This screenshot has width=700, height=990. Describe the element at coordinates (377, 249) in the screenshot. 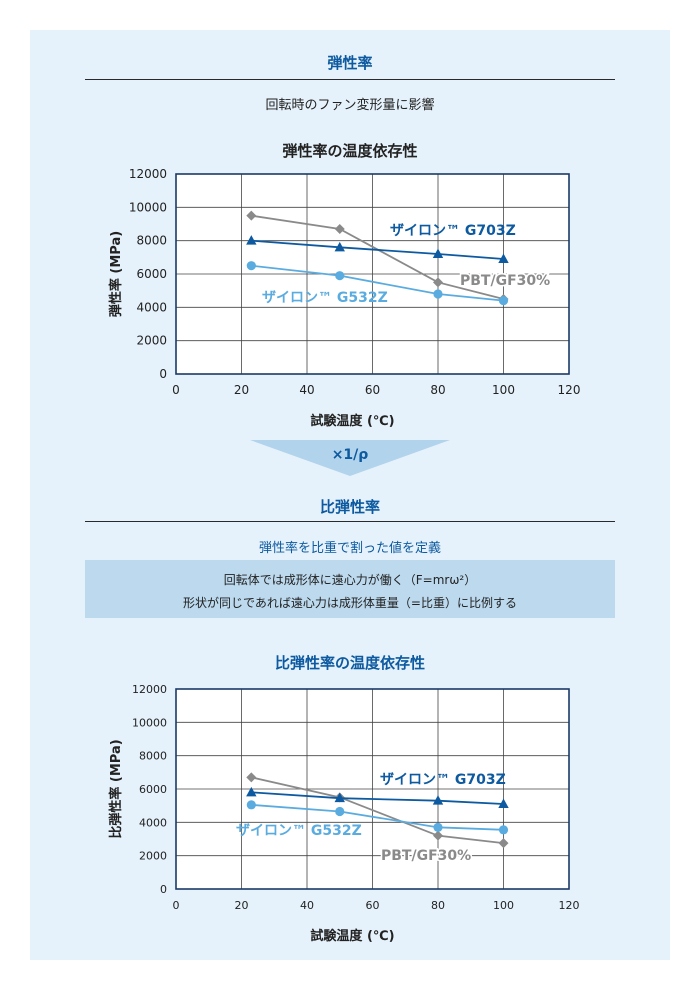

I see `chart1-series-line-g703z` at that location.